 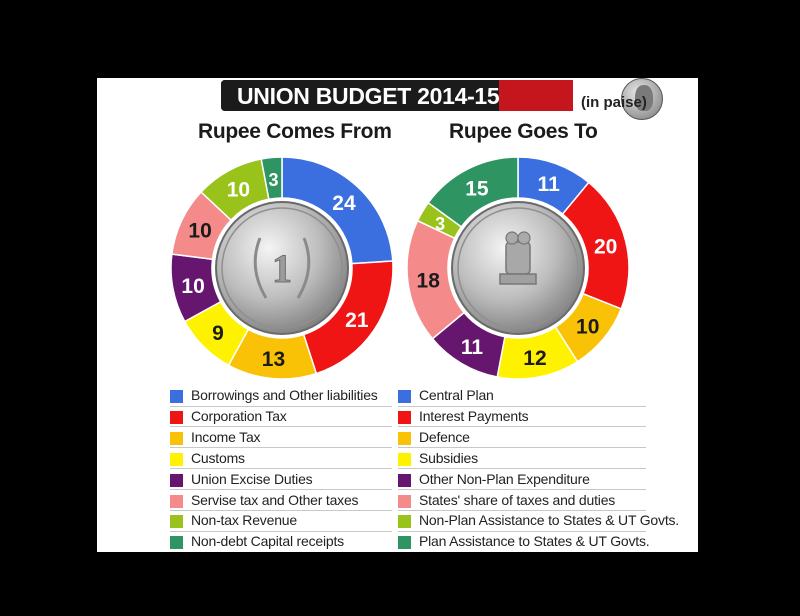 I want to click on legend-label: Non-debt Capital receipts, so click(x=267, y=541).